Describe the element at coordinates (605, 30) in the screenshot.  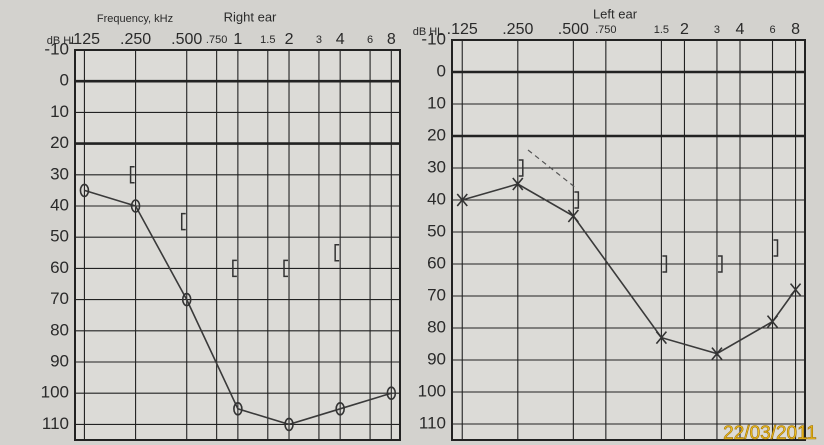
I see `x-tick-label: .750` at that location.